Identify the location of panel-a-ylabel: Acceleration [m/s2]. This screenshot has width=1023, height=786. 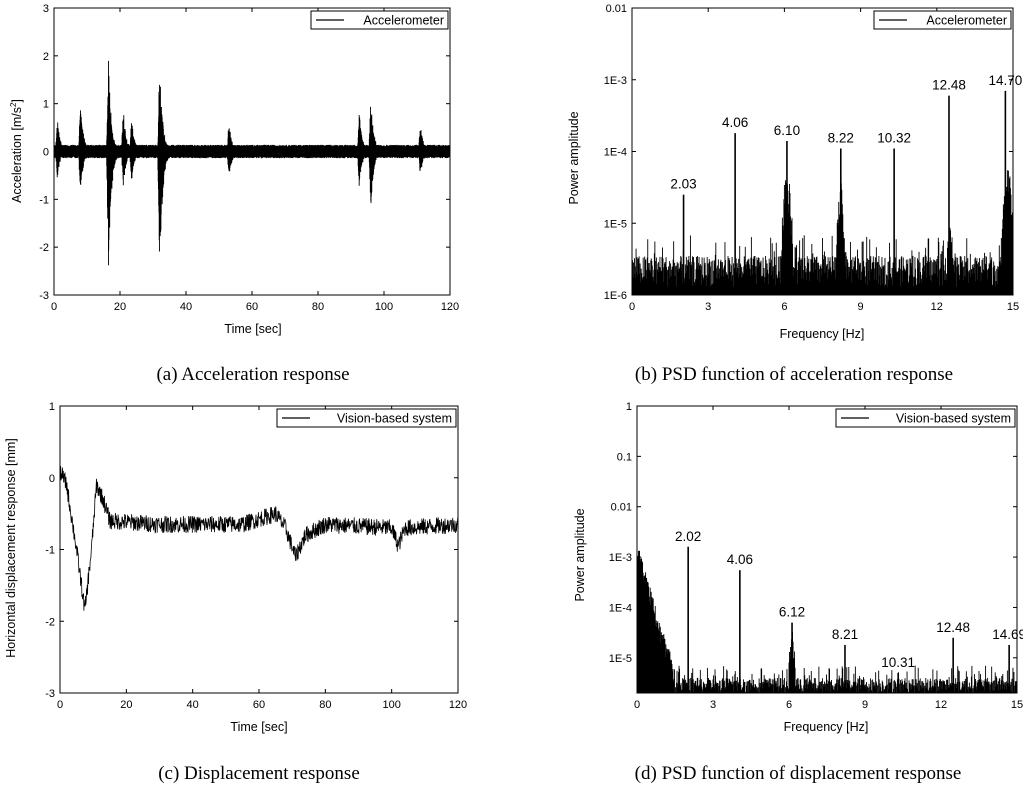
(16, 151).